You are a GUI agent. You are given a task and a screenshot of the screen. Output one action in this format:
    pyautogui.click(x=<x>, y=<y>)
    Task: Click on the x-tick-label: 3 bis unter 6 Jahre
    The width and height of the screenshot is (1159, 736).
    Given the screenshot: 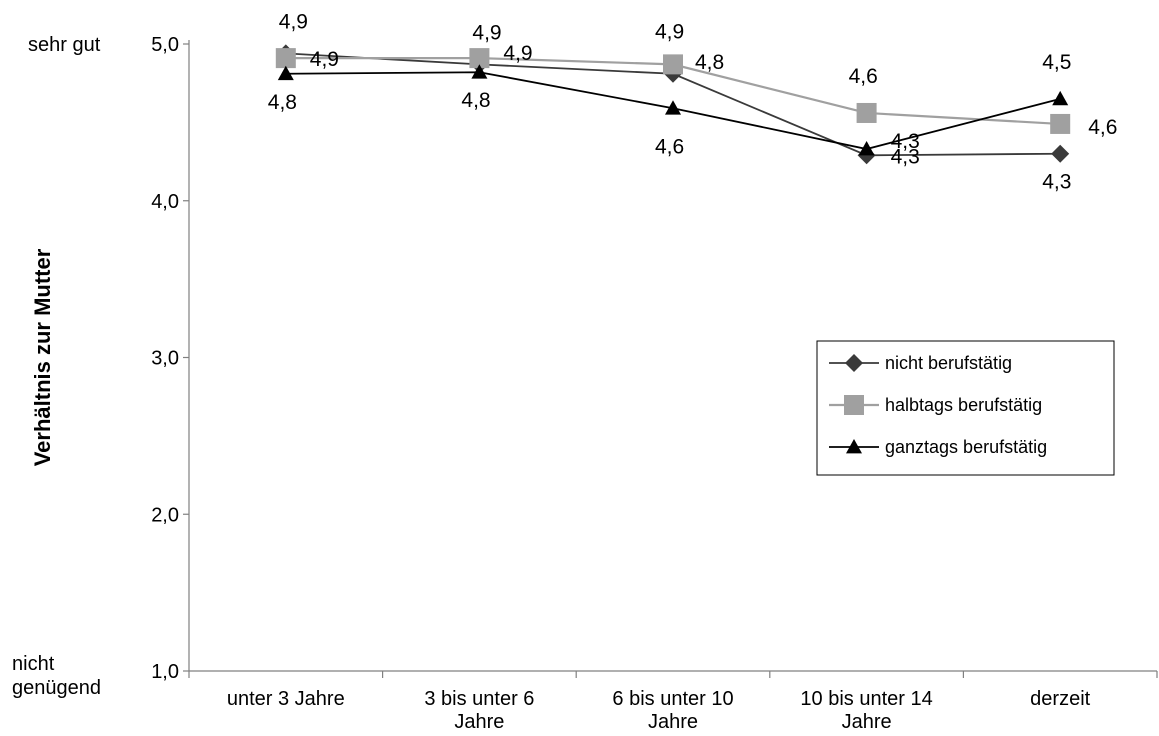 What is the action you would take?
    pyautogui.click(x=479, y=710)
    